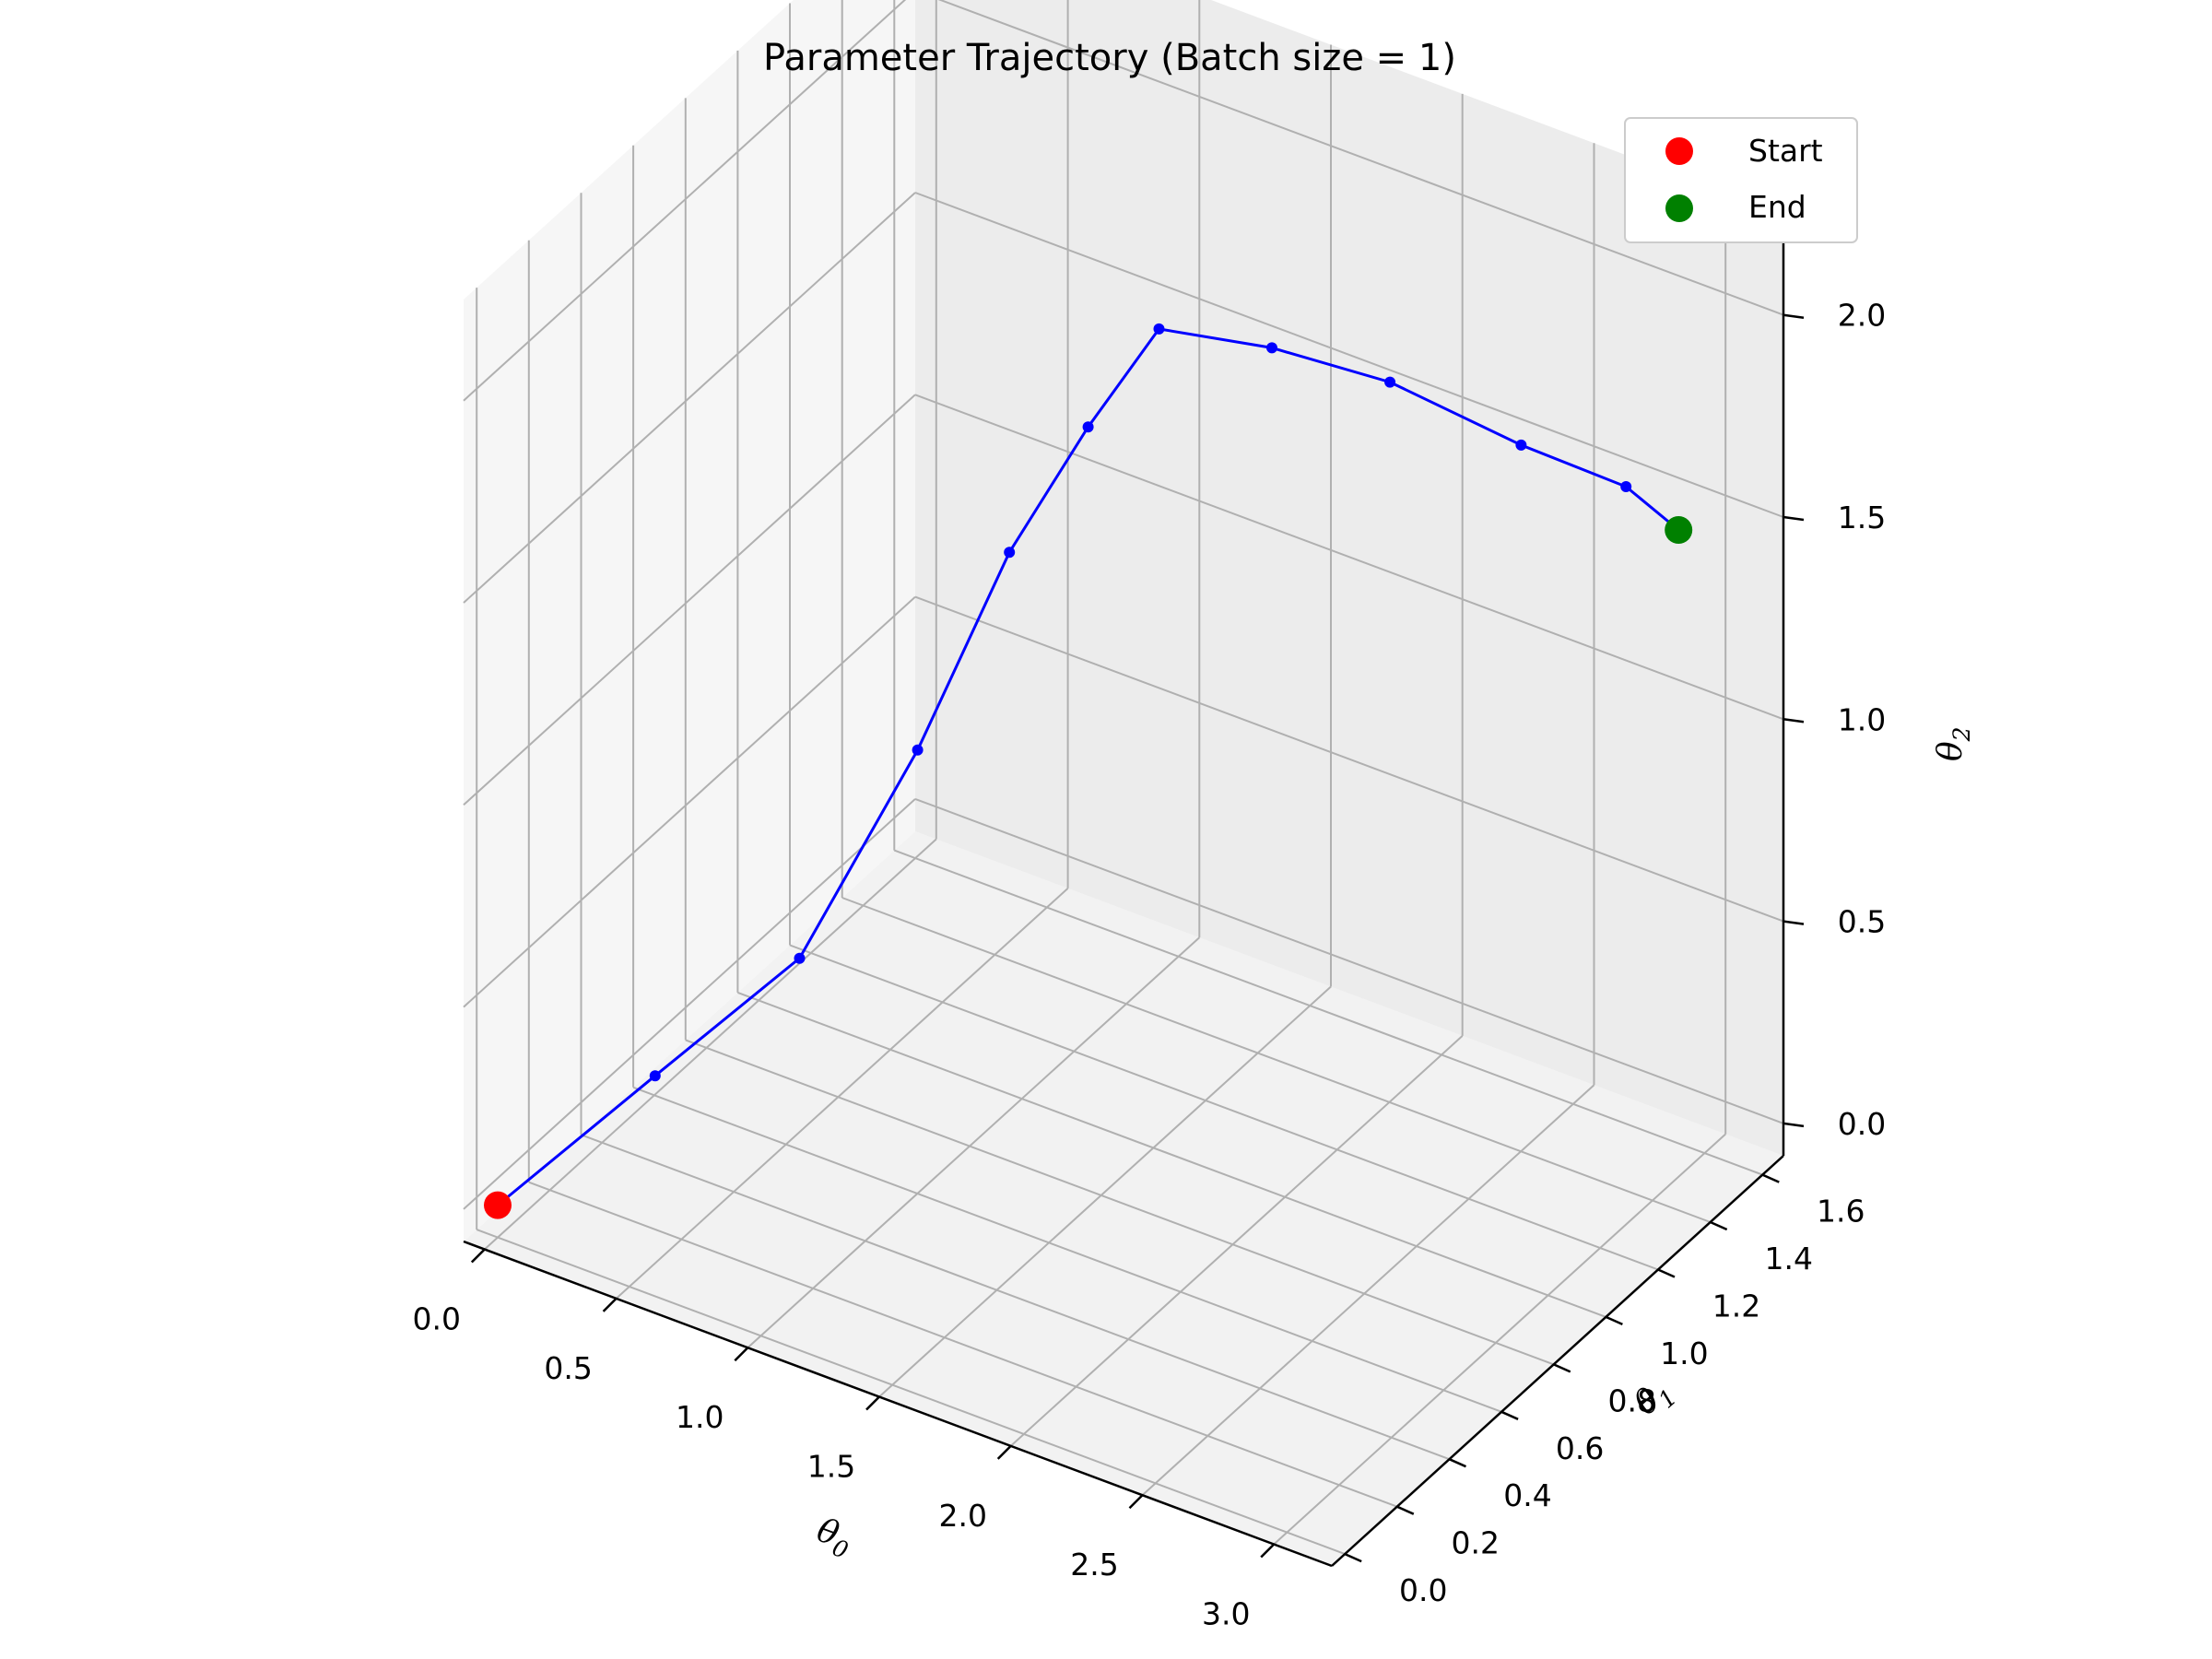 The image size is (2212, 1659). I want to click on z-axis-label-sub: 2, so click(1961, 734).